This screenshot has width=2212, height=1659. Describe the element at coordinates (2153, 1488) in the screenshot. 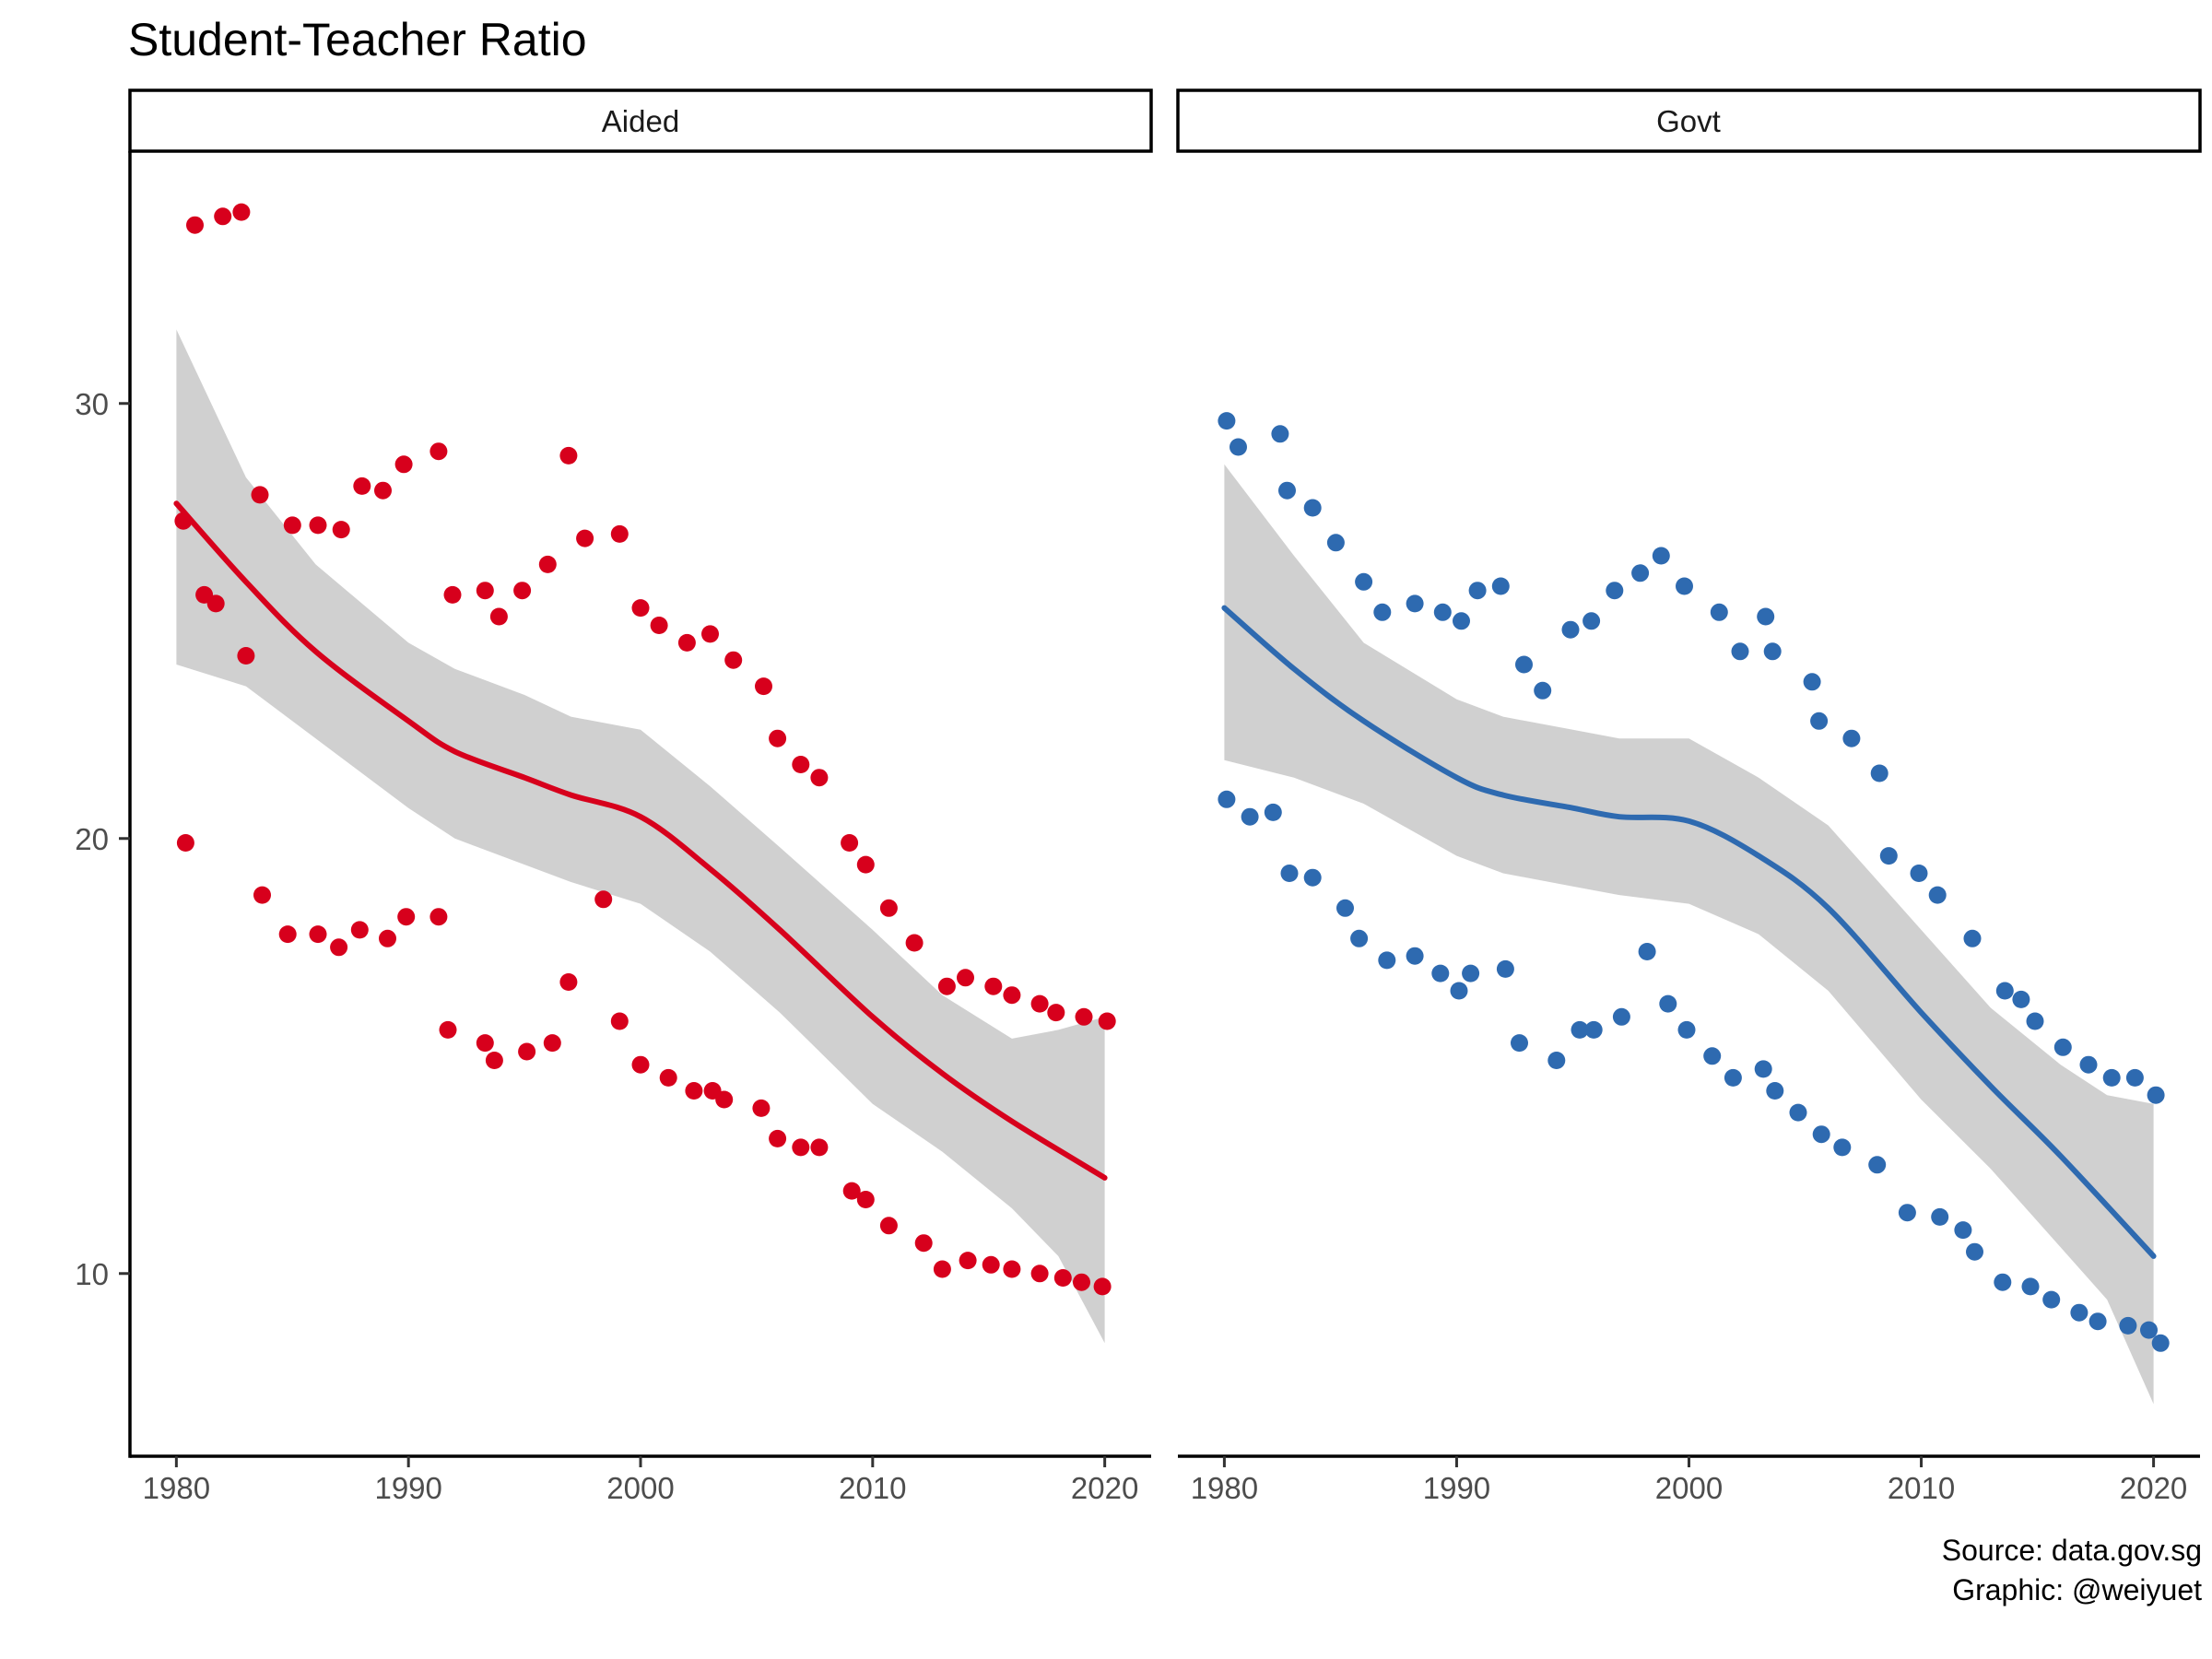

I see `x-tick-label: 2020` at that location.